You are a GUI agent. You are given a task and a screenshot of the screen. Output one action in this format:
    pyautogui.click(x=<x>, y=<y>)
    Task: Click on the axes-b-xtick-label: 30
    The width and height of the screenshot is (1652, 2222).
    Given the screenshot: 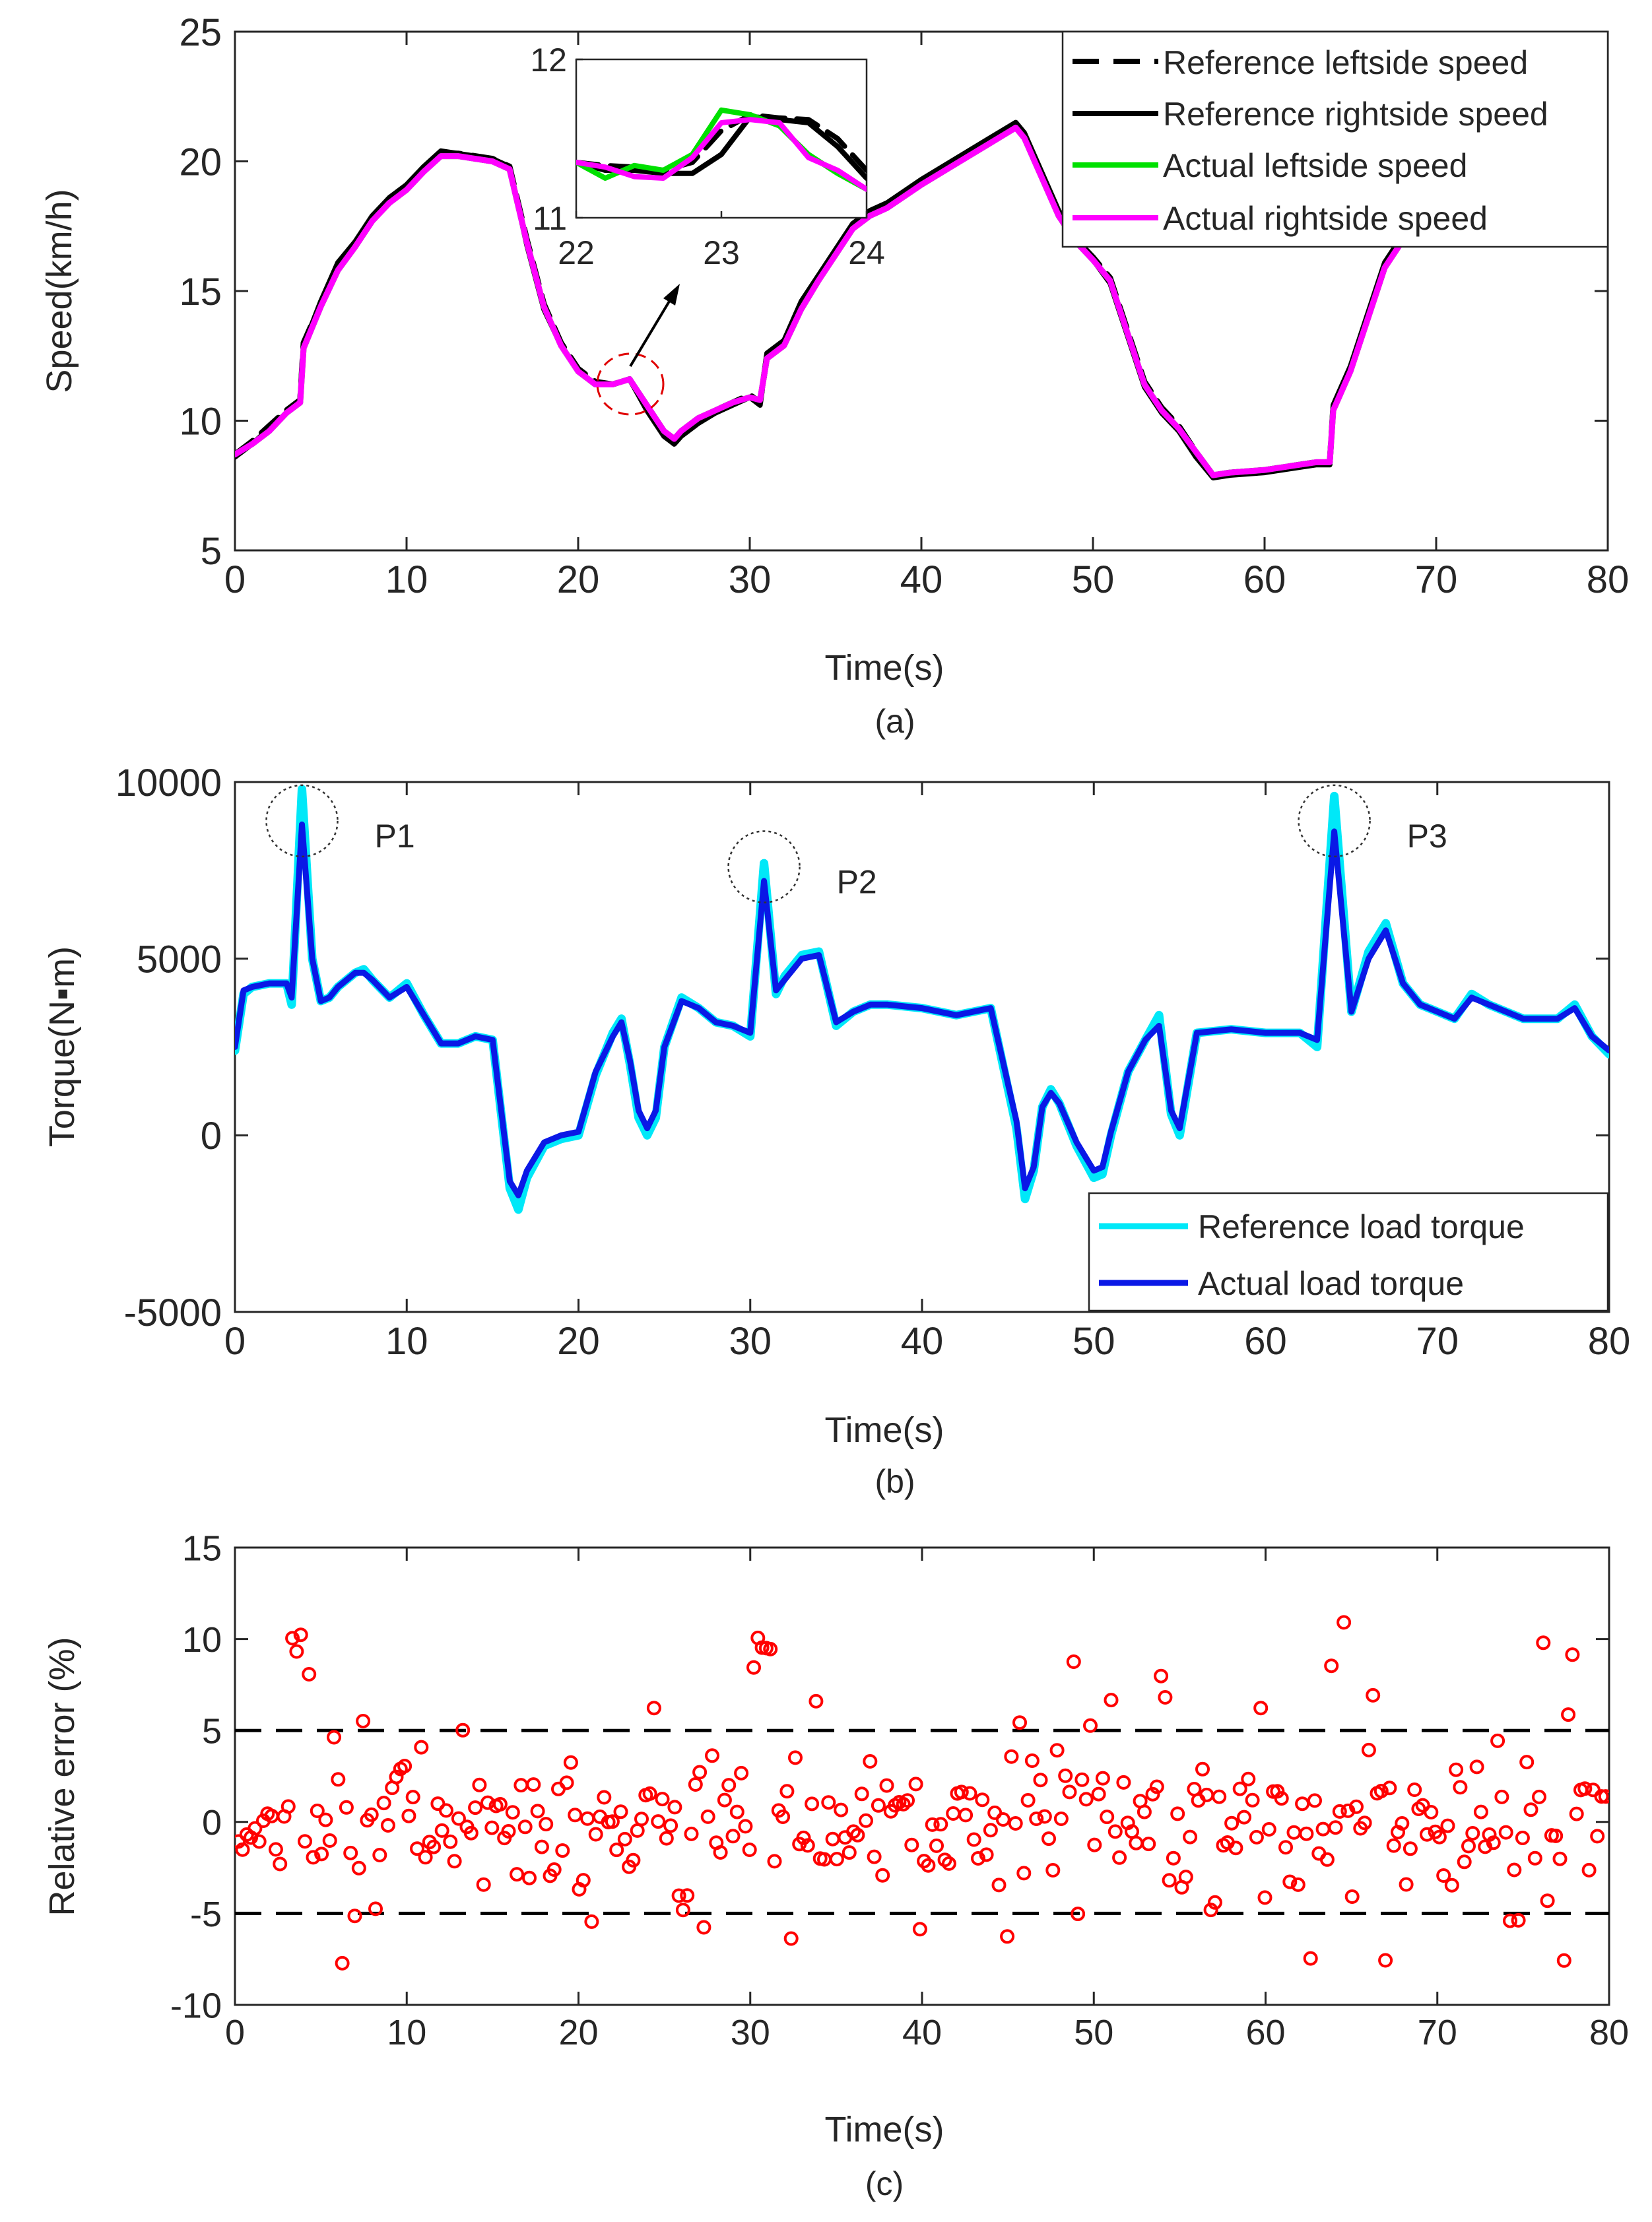 What is the action you would take?
    pyautogui.click(x=750, y=1341)
    